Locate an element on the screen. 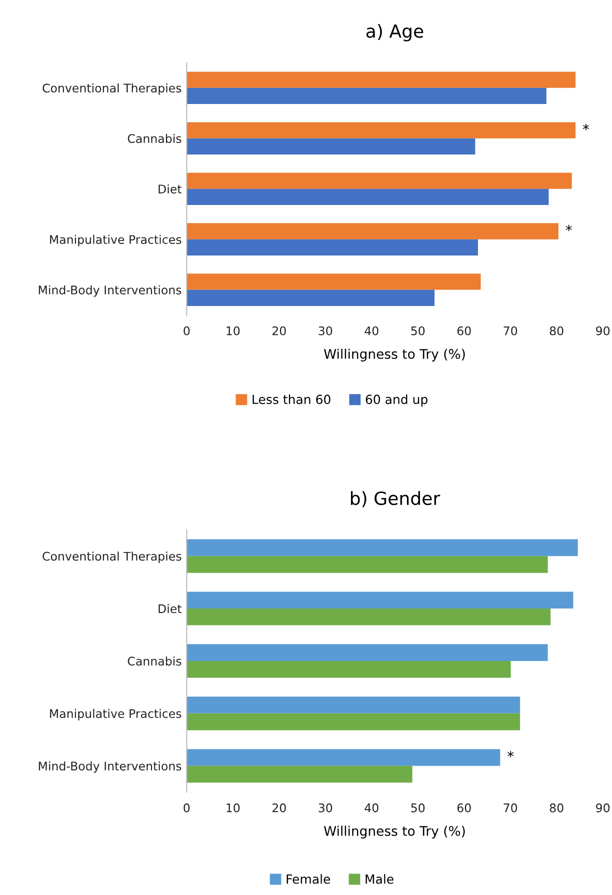 The image size is (612, 895). legend-label: Less than 60 is located at coordinates (291, 399).